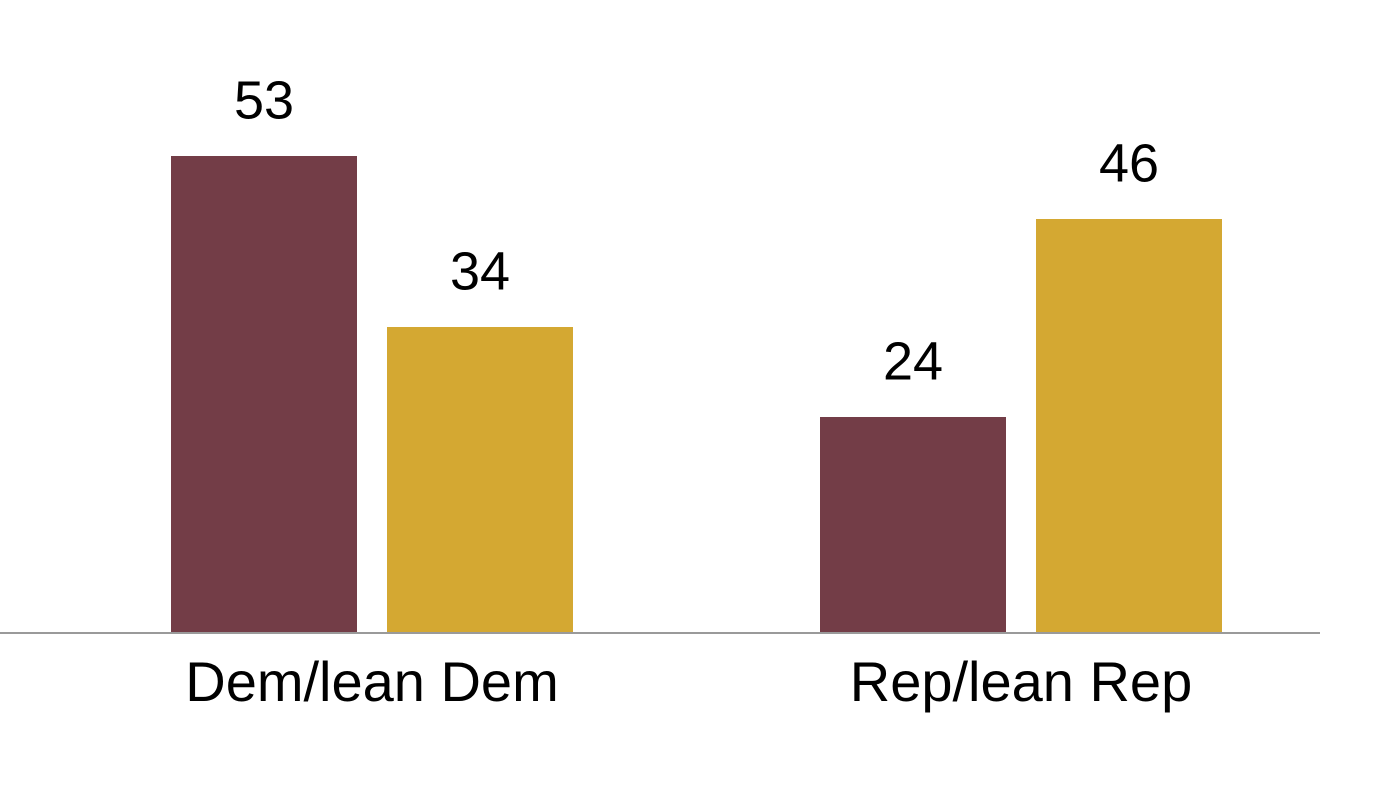  I want to click on value-label: 24, so click(913, 361).